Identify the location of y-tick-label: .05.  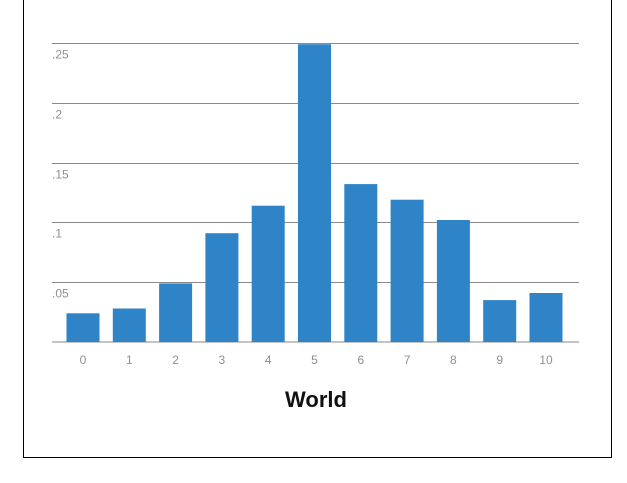
(60, 294).